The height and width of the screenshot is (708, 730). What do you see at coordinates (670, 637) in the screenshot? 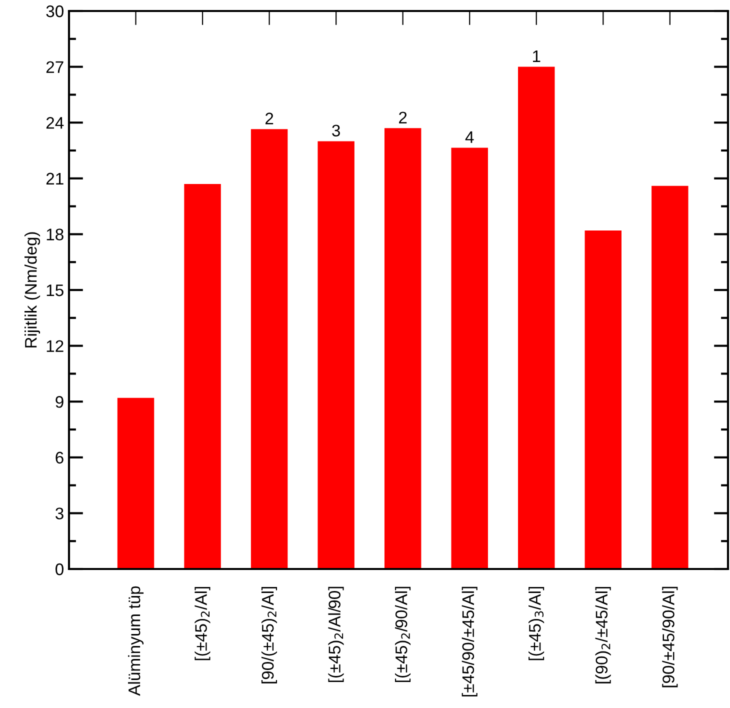
I see `x-tick-label: [90/±45/90/Al]` at bounding box center [670, 637].